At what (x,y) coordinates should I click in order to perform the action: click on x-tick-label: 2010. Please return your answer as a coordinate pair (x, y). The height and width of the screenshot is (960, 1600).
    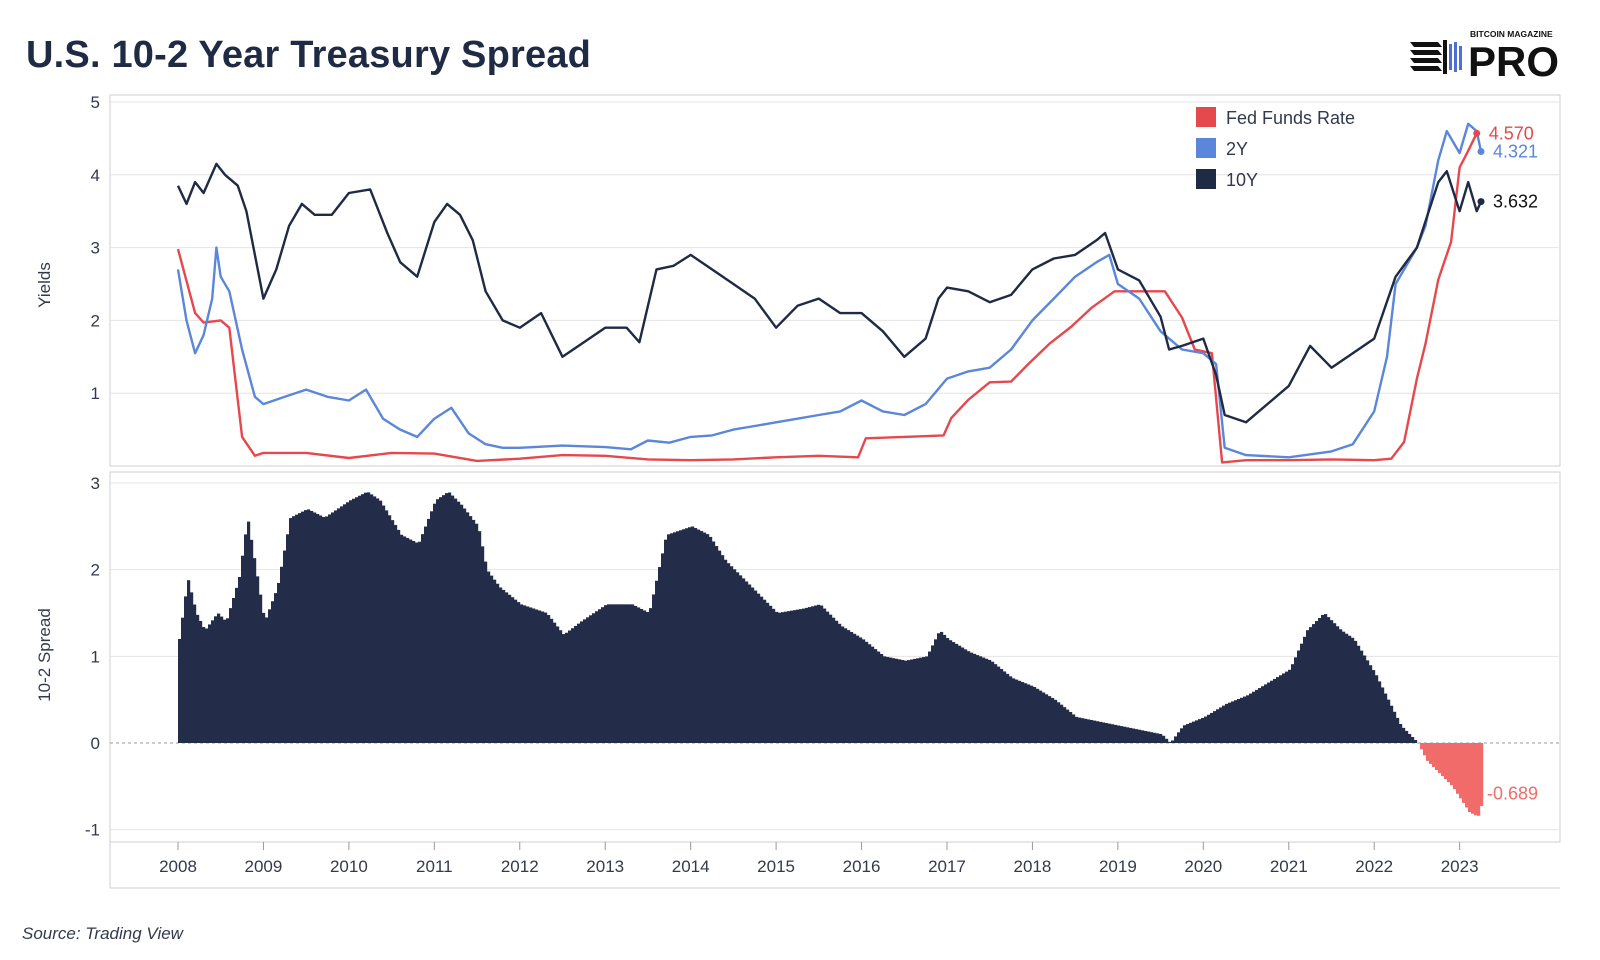
    Looking at the image, I should click on (349, 866).